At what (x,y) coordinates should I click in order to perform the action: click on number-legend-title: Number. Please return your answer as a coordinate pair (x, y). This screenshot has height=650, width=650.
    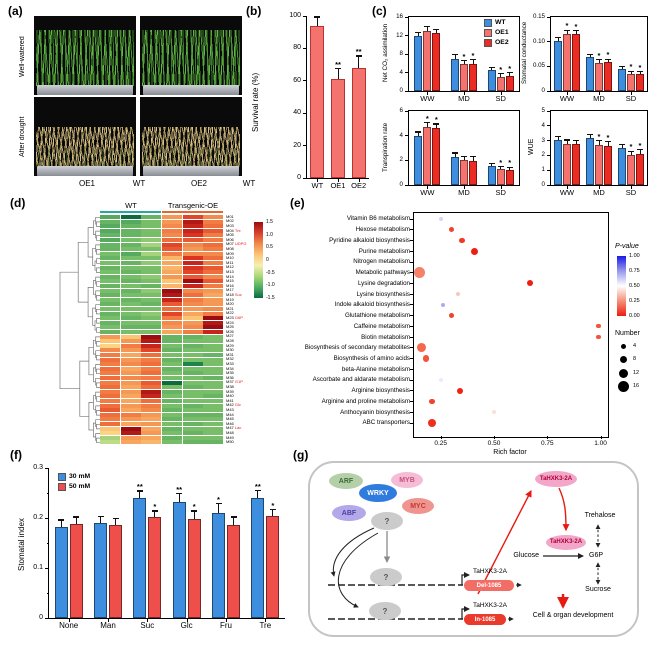
    Looking at the image, I should click on (627, 333).